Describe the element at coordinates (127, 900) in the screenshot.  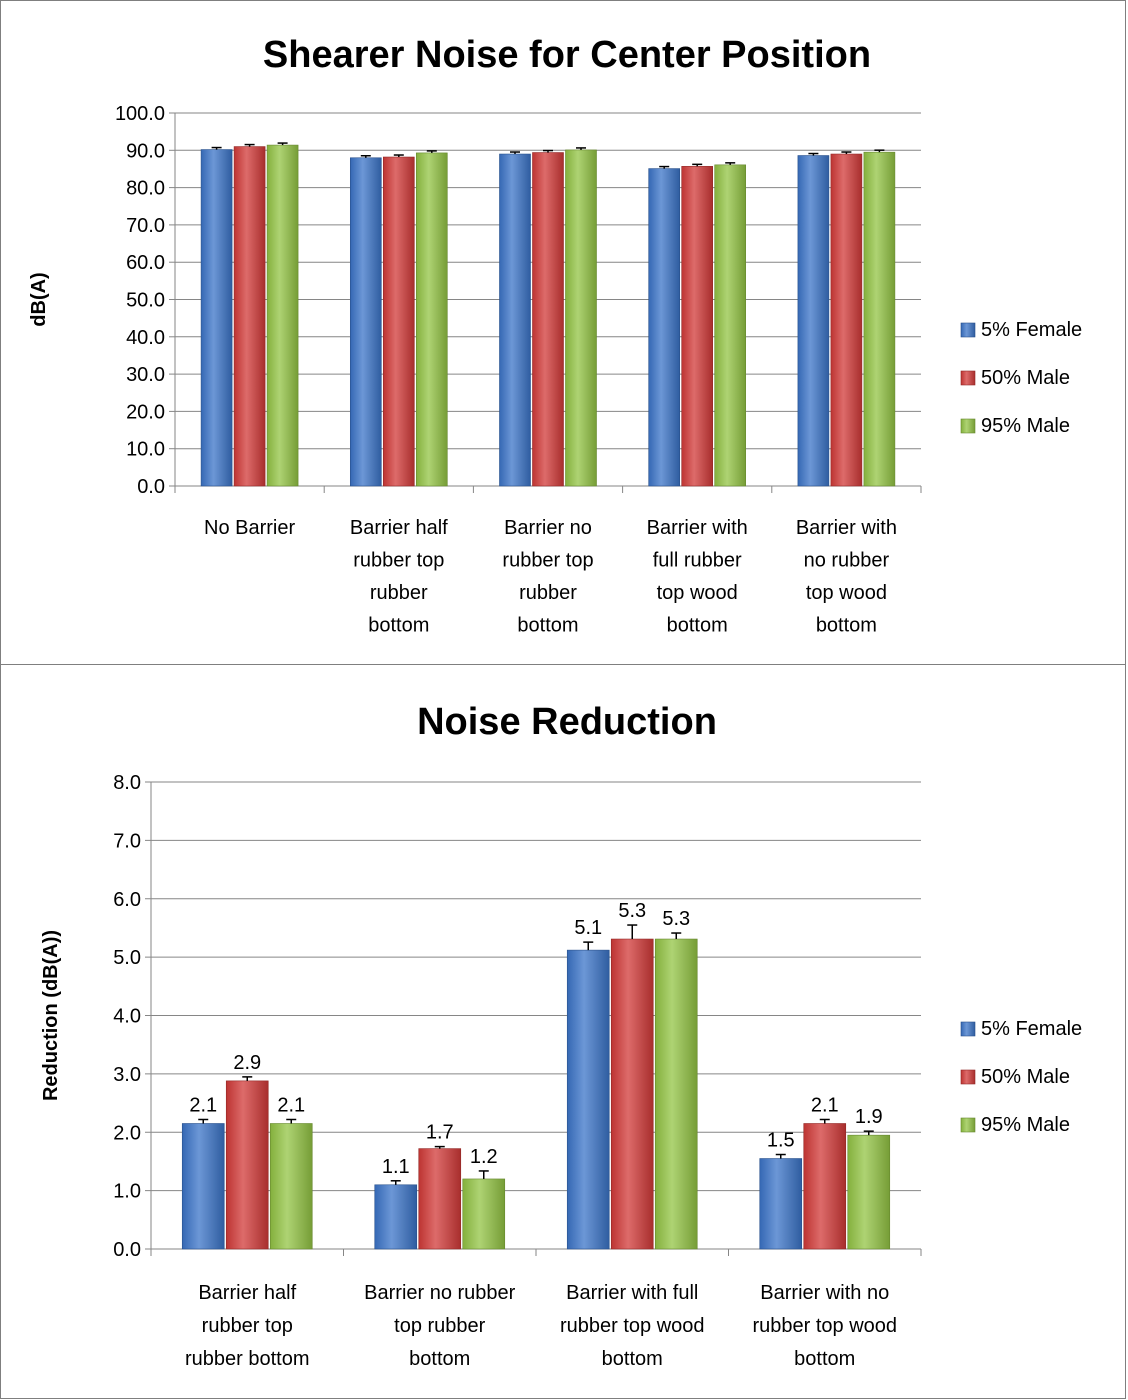
I see `y-tick-label: 6.0` at that location.